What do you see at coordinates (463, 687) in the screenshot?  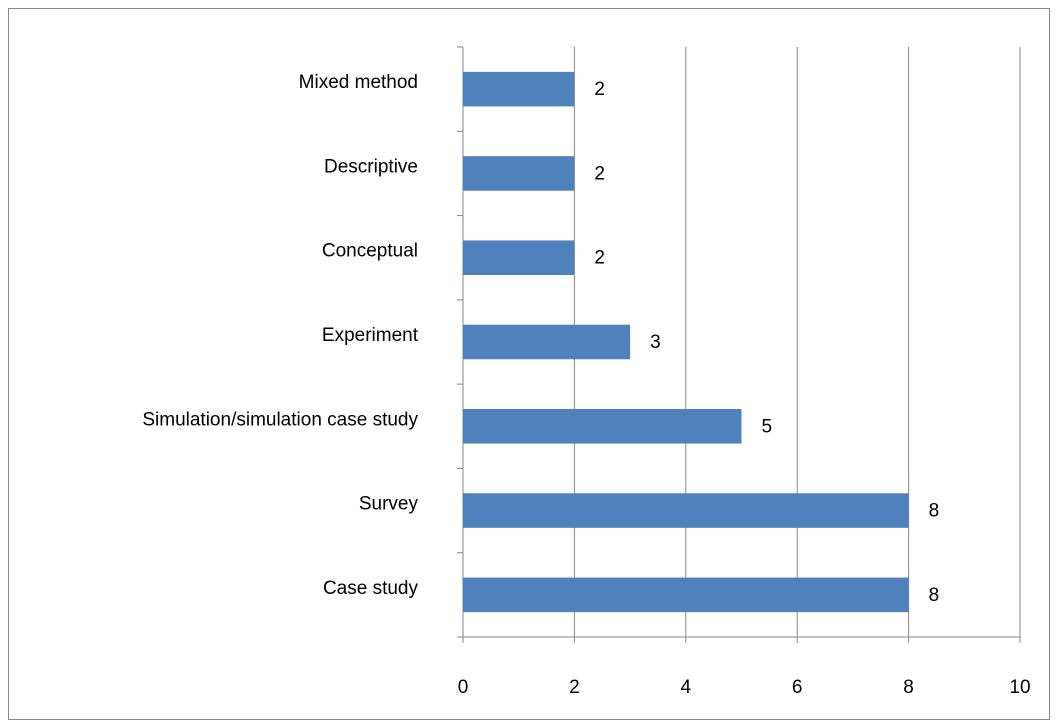 I see `x-tick-label: 0` at bounding box center [463, 687].